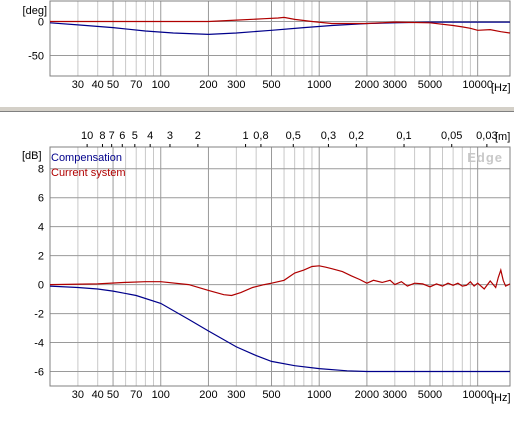 The height and width of the screenshot is (422, 514). Describe the element at coordinates (135, 136) in the screenshot. I see `magnitude-wavelength-tick-label: 5` at that location.